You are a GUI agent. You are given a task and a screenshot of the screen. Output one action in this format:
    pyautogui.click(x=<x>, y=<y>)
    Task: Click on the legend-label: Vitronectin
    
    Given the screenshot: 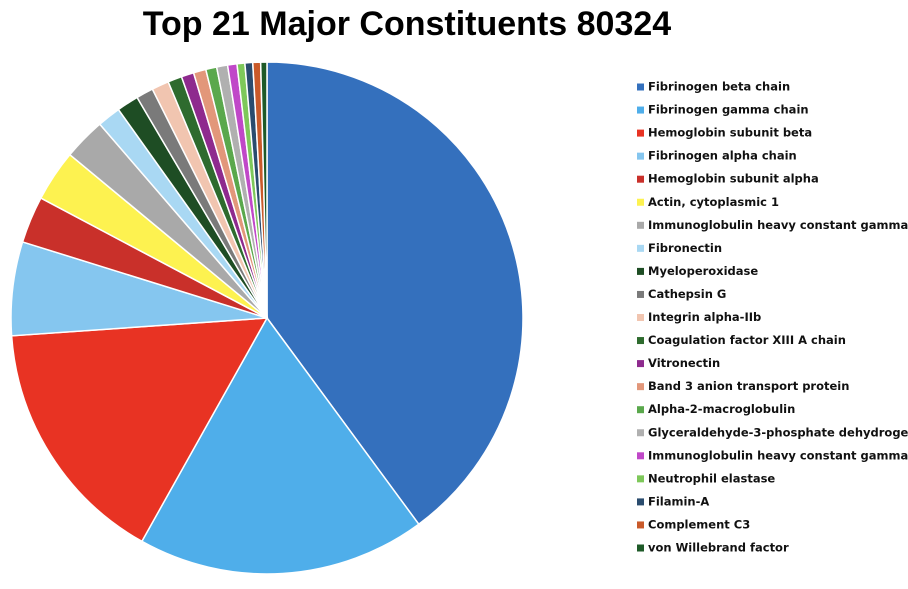 What is the action you would take?
    pyautogui.click(x=684, y=363)
    